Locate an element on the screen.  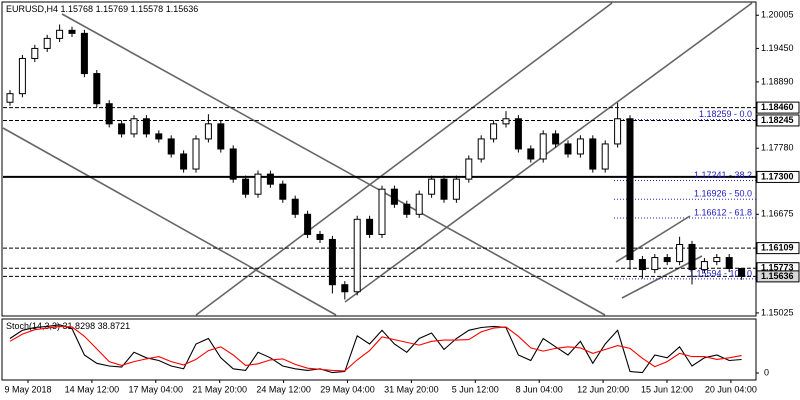
stoch-panel is located at coordinates (379, 349).